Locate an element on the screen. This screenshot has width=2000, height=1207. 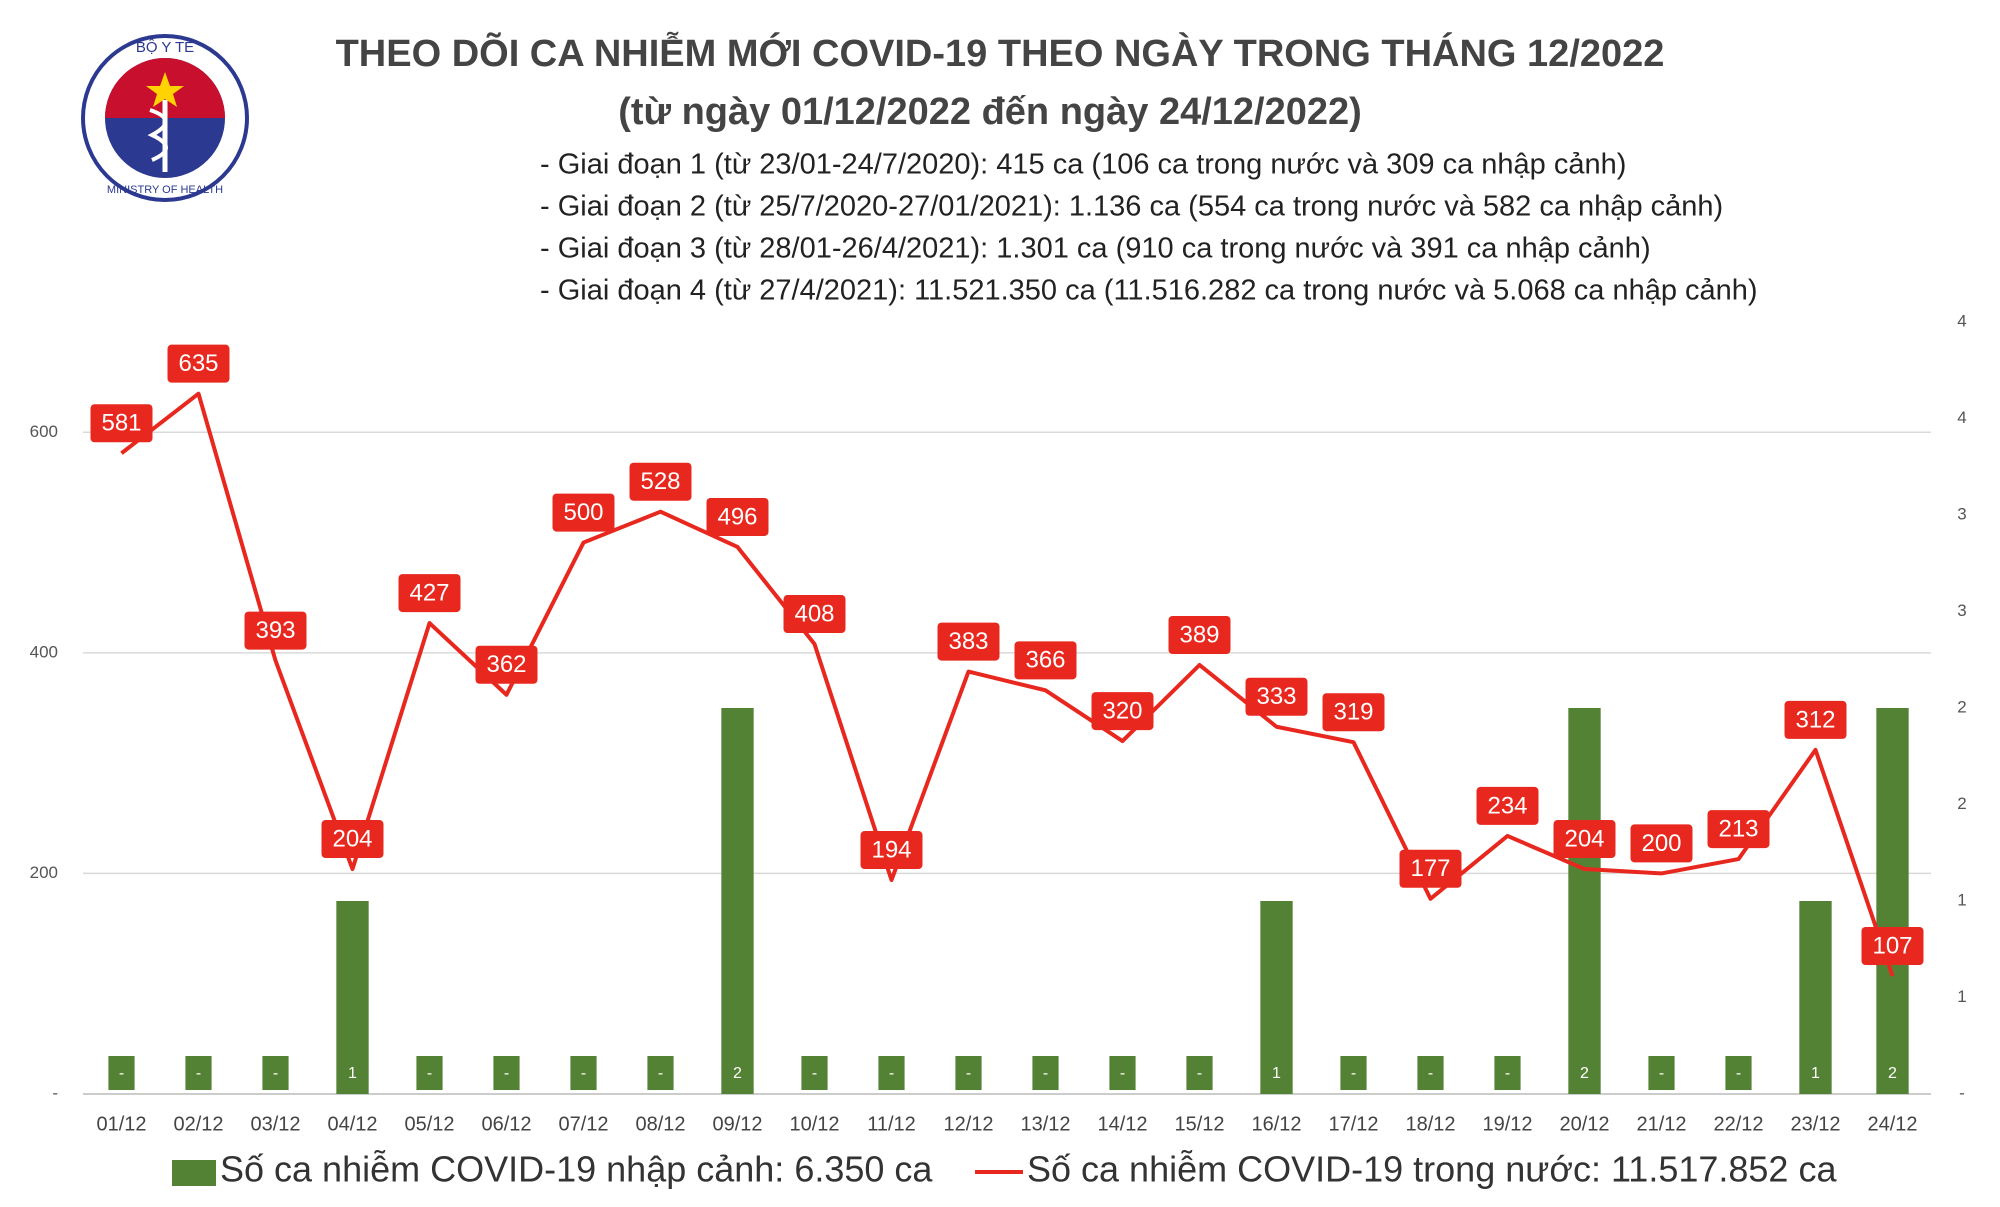
x-tick-label: 18/12 is located at coordinates (1430, 1124).